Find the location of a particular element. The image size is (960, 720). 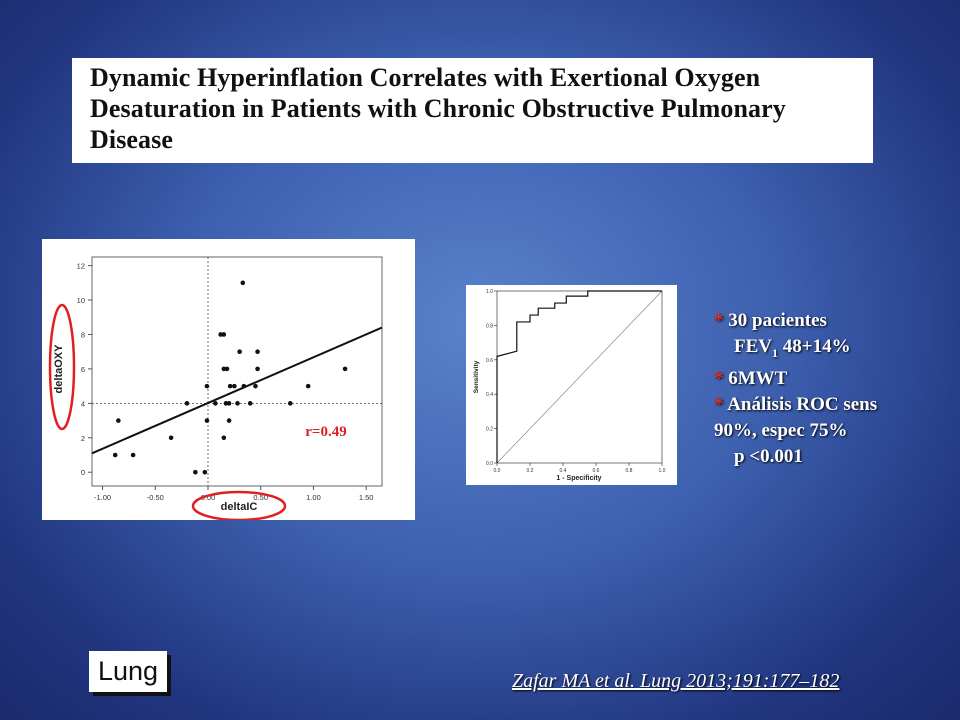

correlation-annotation: r=0.49 is located at coordinates (325, 432).